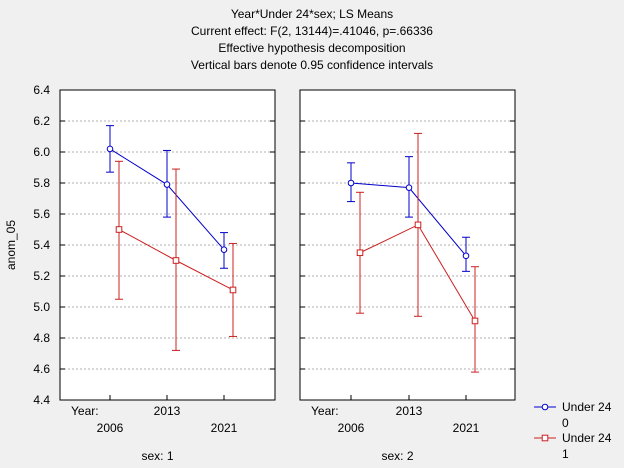  I want to click on legend-sublabel: 1, so click(565, 454).